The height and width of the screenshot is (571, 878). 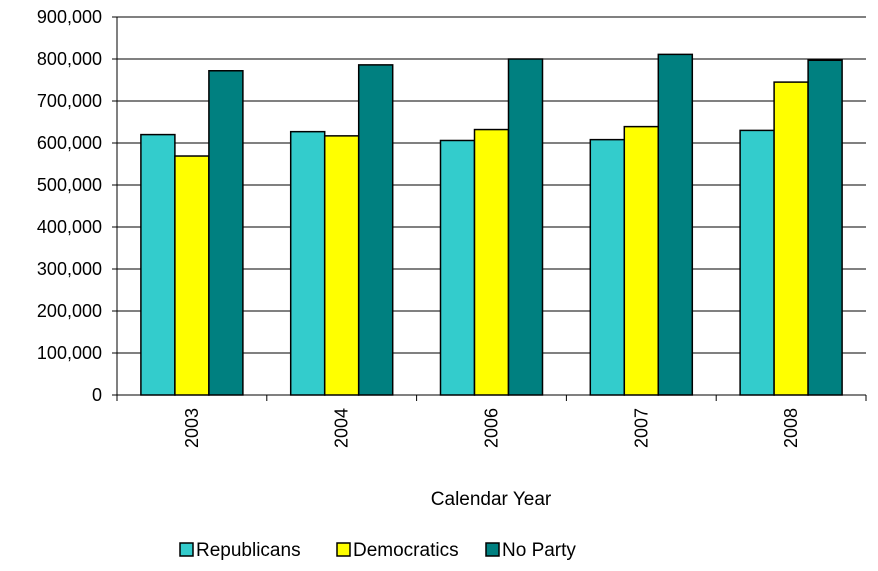 I want to click on y-tick-label: 300,000, so click(x=69, y=269).